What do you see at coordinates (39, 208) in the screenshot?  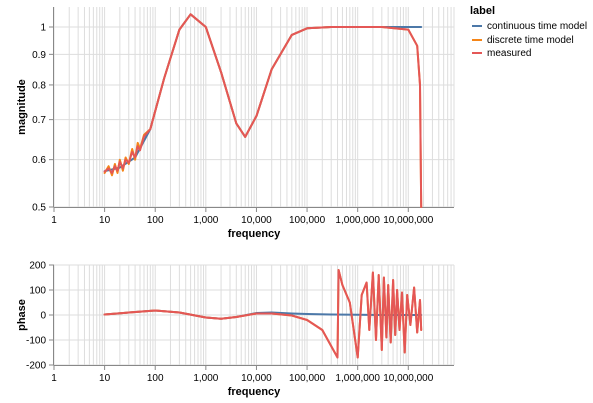 I see `y-tick-label: 0.5` at bounding box center [39, 208].